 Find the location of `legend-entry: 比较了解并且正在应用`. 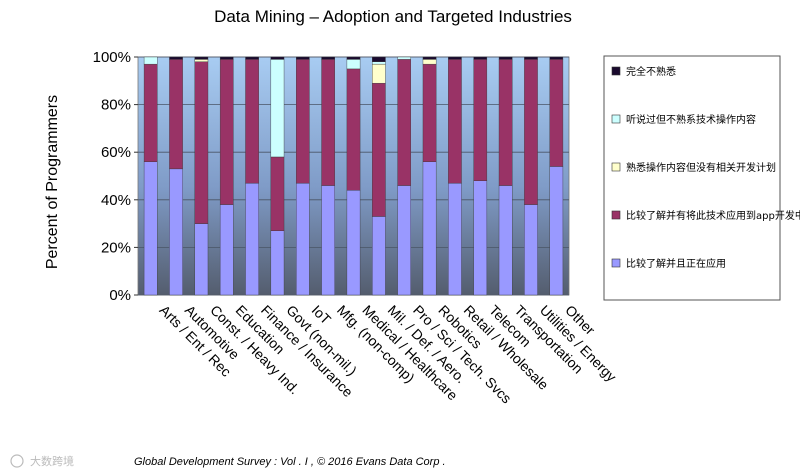

legend-entry: 比较了解并且正在应用 is located at coordinates (676, 263).